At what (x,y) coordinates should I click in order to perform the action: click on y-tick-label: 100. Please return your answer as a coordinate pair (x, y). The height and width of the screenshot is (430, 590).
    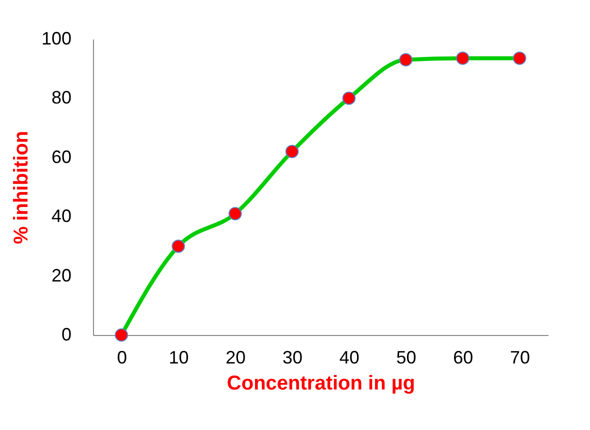
    Looking at the image, I should click on (56, 38).